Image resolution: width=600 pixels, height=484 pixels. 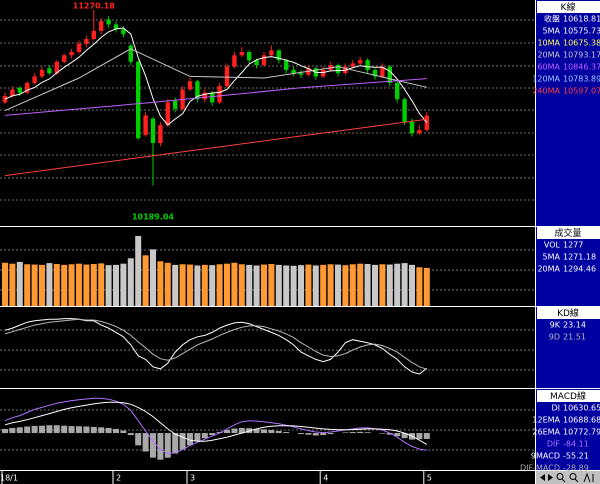 What do you see at coordinates (581, 55) in the screenshot?
I see `legend-value: 10793.17` at bounding box center [581, 55].